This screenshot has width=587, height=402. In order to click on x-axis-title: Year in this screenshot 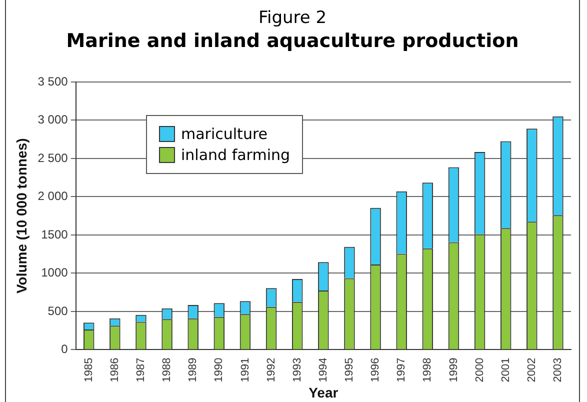, I will do `click(323, 392)`.